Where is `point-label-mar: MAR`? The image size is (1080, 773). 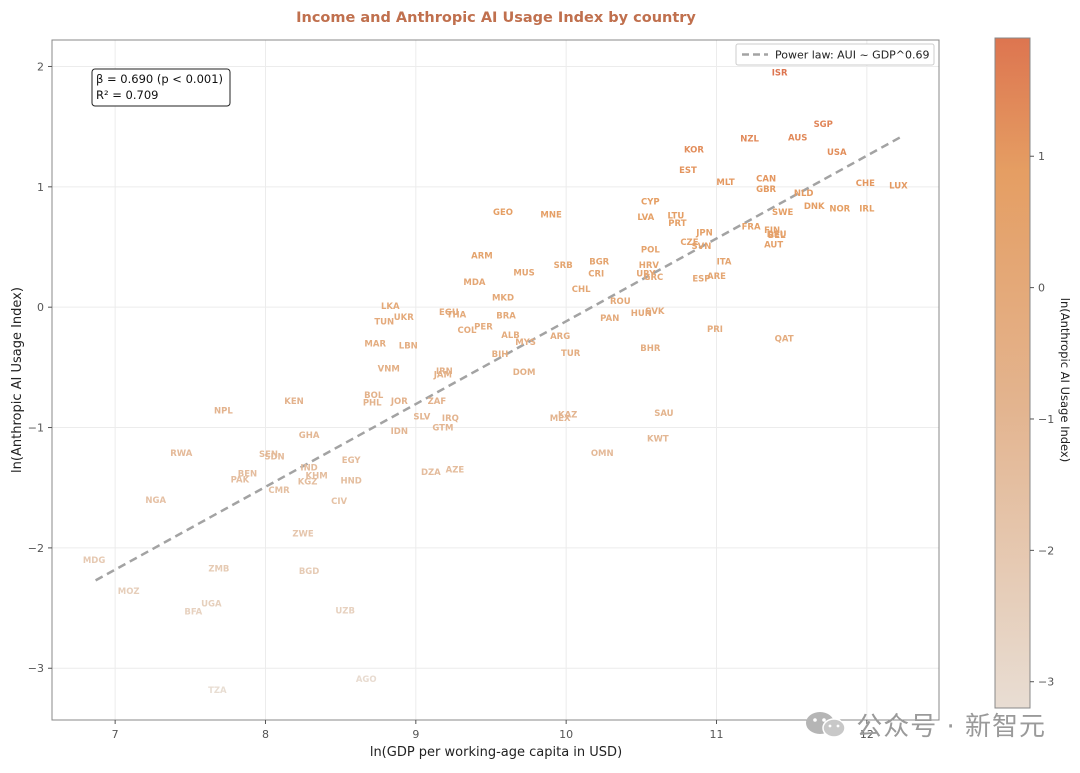 point-label-mar: MAR is located at coordinates (375, 344).